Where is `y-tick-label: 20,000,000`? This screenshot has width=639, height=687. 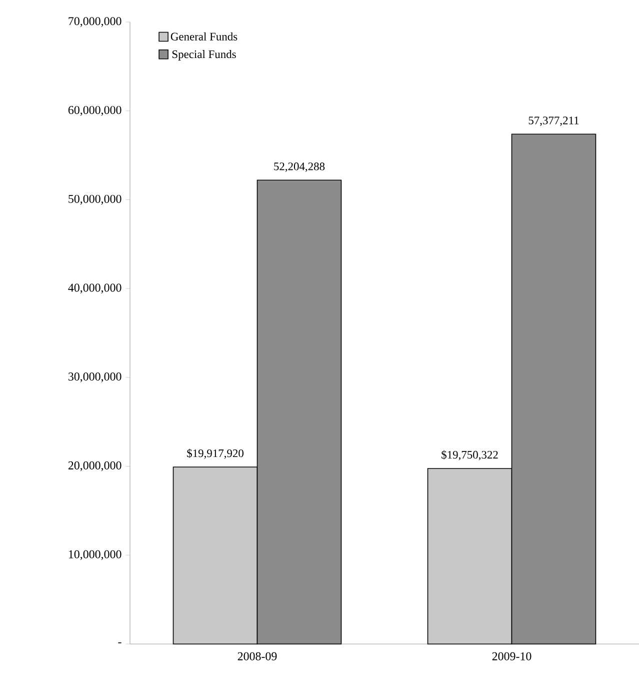 y-tick-label: 20,000,000 is located at coordinates (95, 466).